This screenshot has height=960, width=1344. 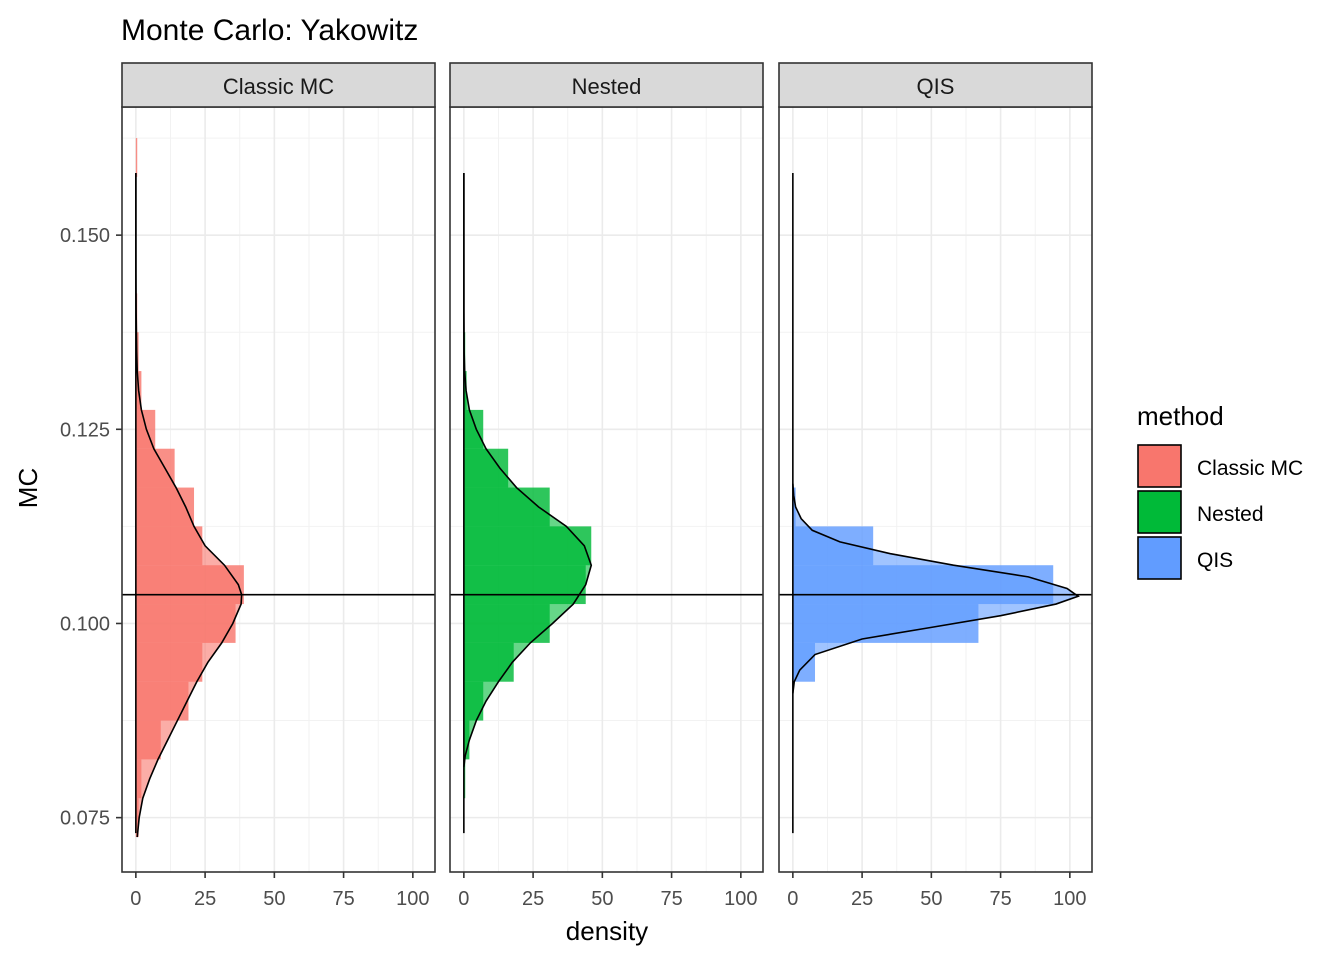 What do you see at coordinates (269, 30) in the screenshot?
I see `chart-title: Monte Carlo: Yakowitz` at bounding box center [269, 30].